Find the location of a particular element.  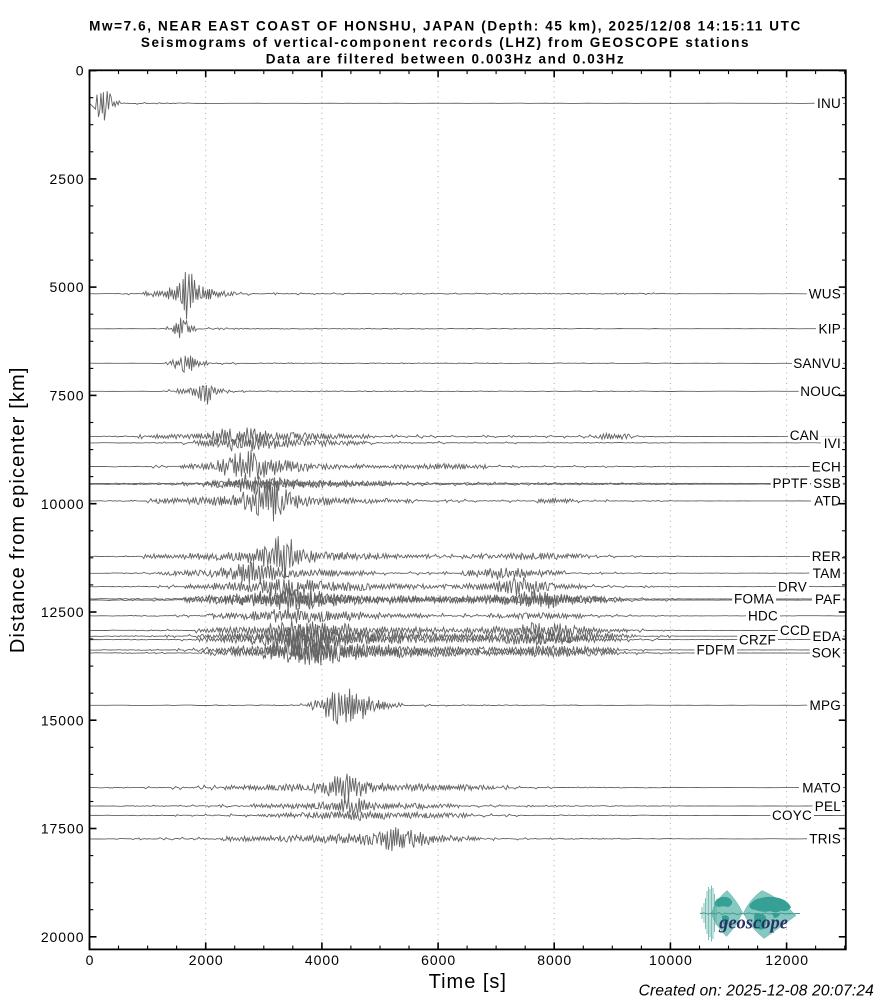

svg-text: CRZF is located at coordinates (757, 639).